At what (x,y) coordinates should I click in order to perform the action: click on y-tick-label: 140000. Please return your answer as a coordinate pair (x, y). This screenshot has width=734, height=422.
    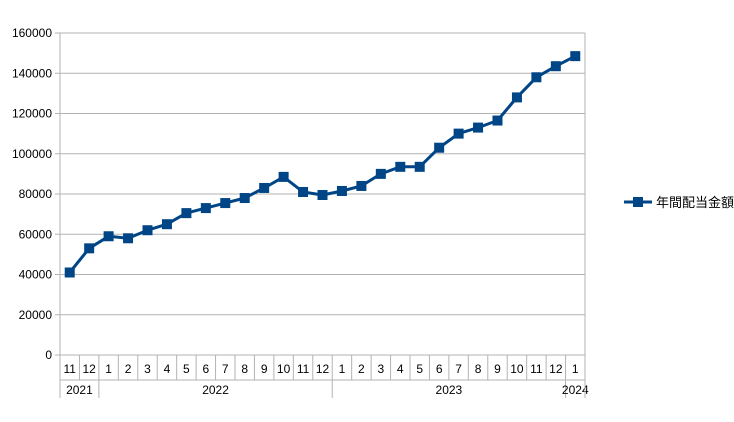
    Looking at the image, I should click on (32, 73).